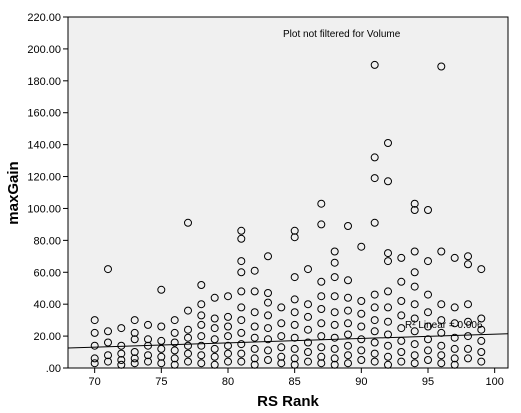 This screenshot has height=413, width=521. Describe the element at coordinates (295, 382) in the screenshot. I see `x-tick-label: 85` at that location.